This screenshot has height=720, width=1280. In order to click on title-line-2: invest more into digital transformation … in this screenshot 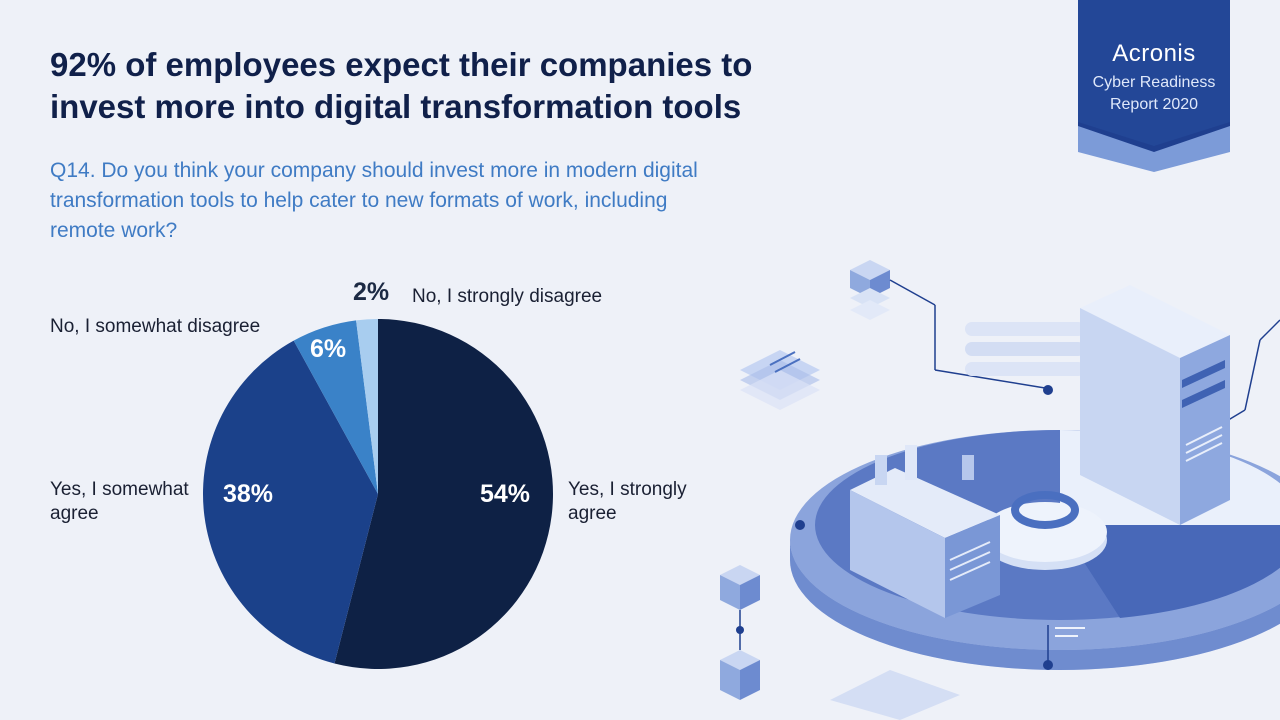, I will do `click(396, 106)`.